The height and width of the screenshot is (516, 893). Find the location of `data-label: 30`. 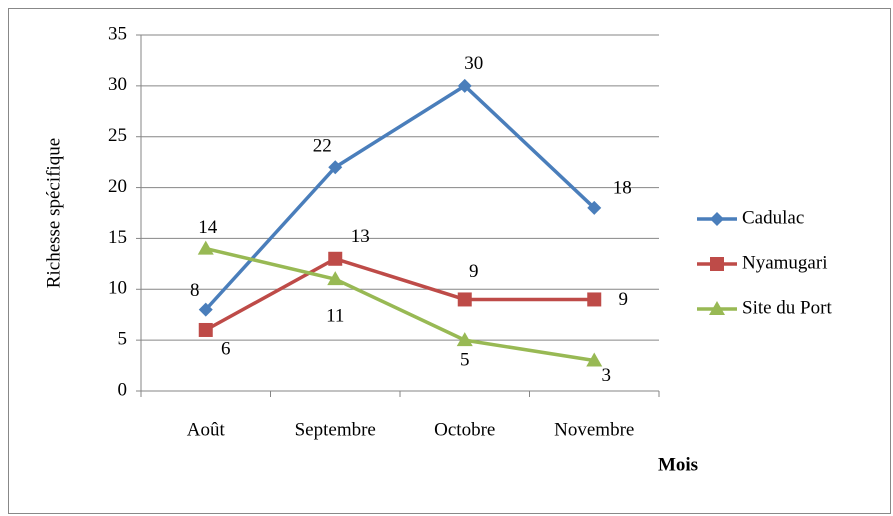

data-label: 30 is located at coordinates (473, 63).